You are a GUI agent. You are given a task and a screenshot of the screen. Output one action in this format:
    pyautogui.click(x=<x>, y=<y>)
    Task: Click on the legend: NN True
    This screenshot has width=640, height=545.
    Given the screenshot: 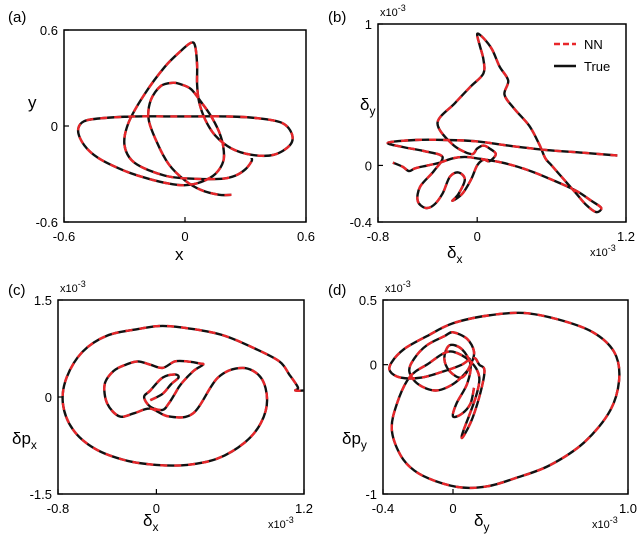 What is the action you would take?
    pyautogui.click(x=582, y=55)
    